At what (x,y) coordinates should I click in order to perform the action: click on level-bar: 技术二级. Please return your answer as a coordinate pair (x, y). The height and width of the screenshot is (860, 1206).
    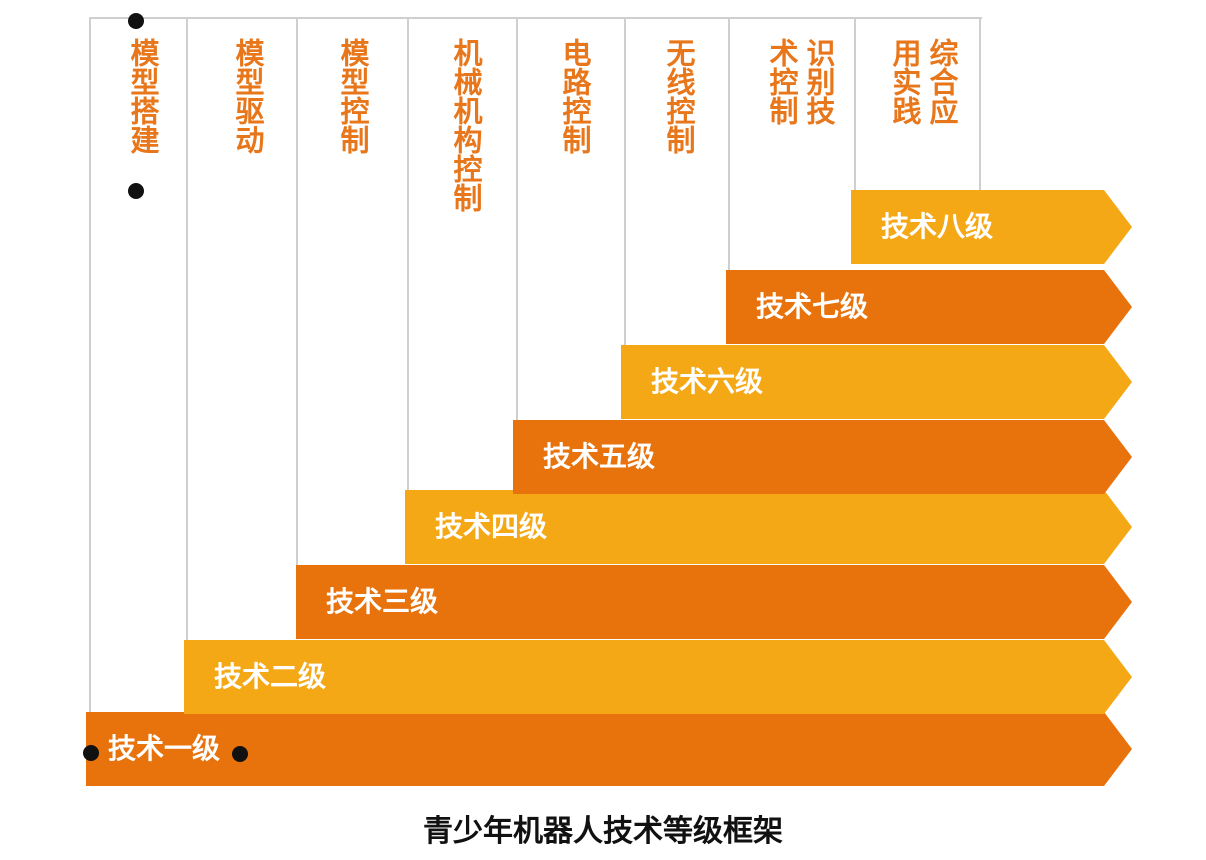
    Looking at the image, I should click on (658, 677).